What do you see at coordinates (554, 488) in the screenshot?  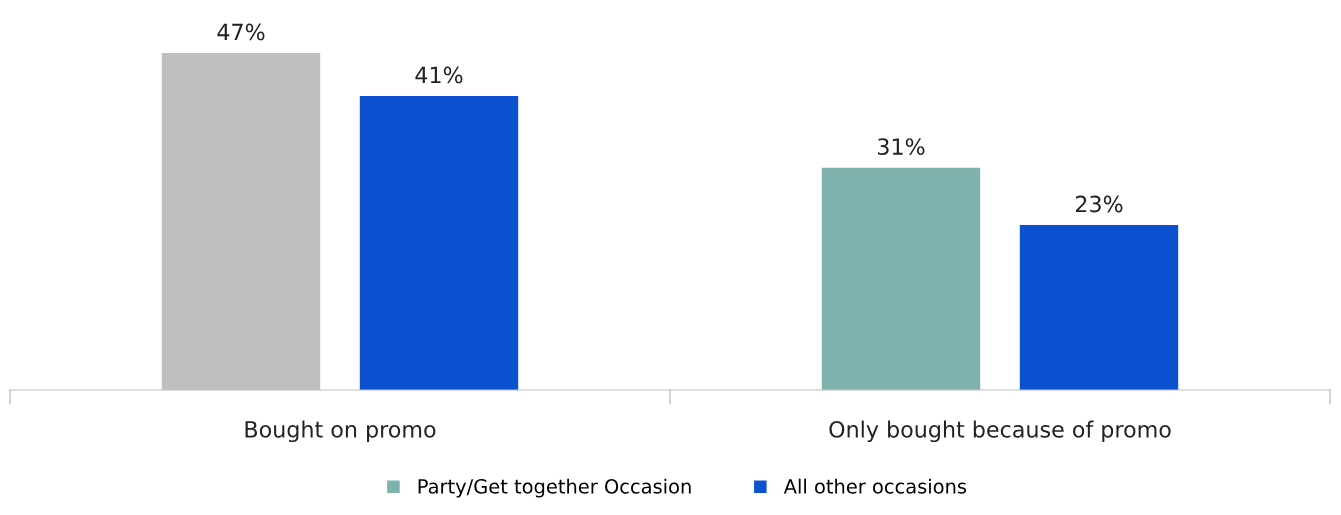 I see `legend-label: Party/Get together Occasion` at bounding box center [554, 488].